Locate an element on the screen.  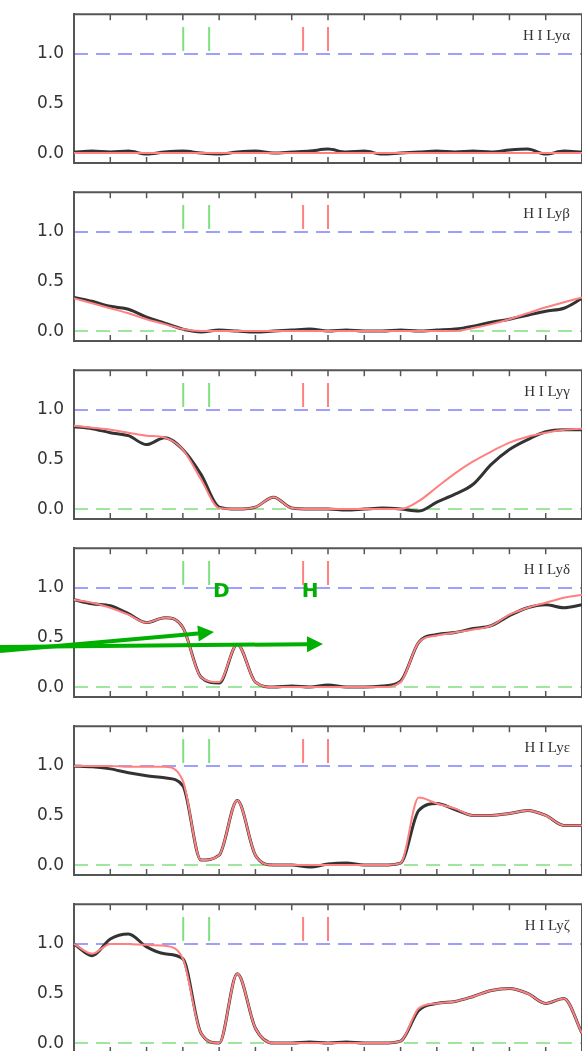
text: H I Lyδ is located at coordinates (546, 569).